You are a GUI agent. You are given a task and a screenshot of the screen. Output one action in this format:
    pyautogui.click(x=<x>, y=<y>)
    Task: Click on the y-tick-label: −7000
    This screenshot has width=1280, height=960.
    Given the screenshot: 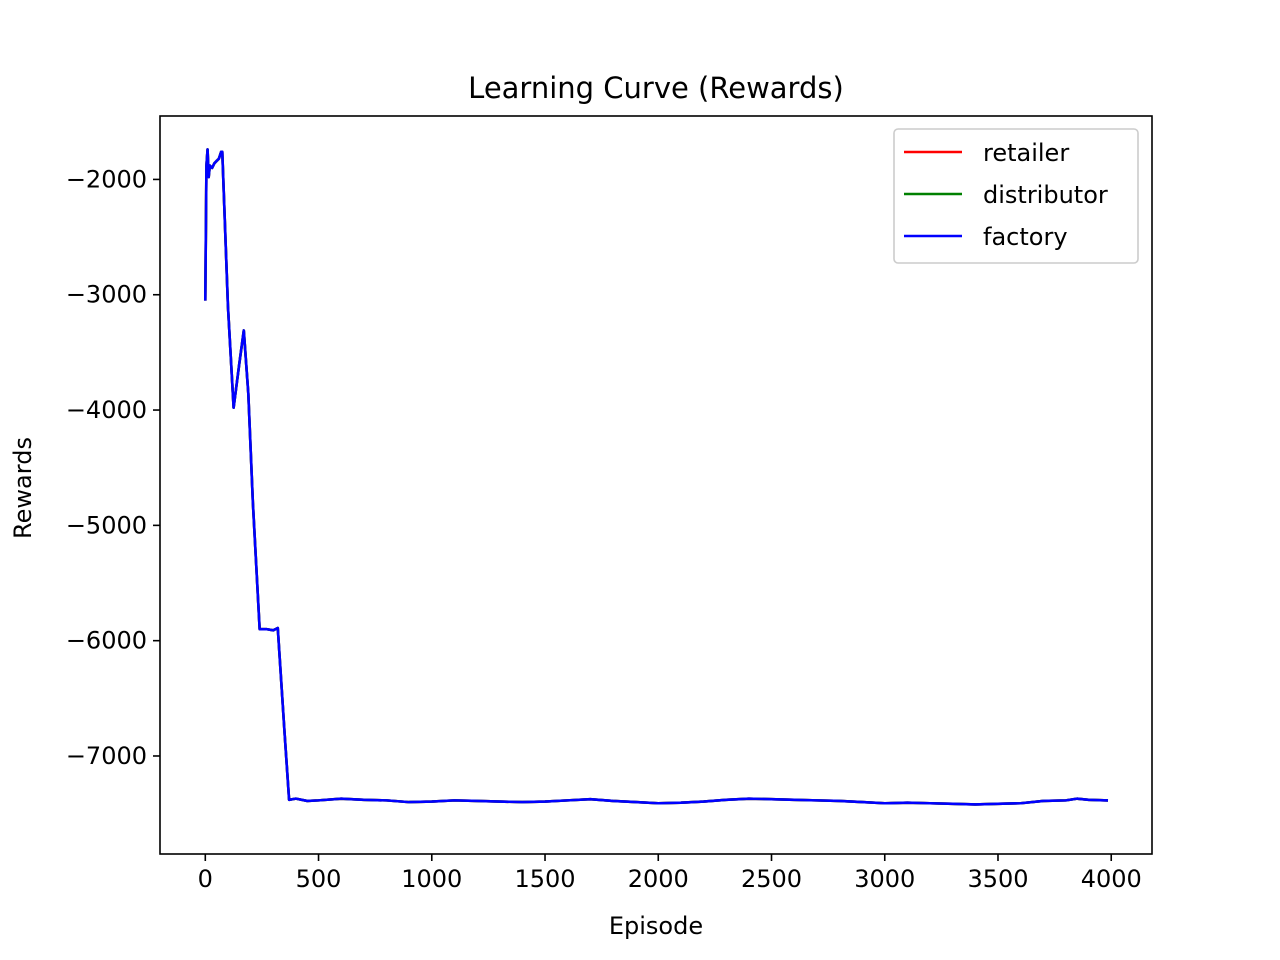 What is the action you would take?
    pyautogui.click(x=106, y=756)
    